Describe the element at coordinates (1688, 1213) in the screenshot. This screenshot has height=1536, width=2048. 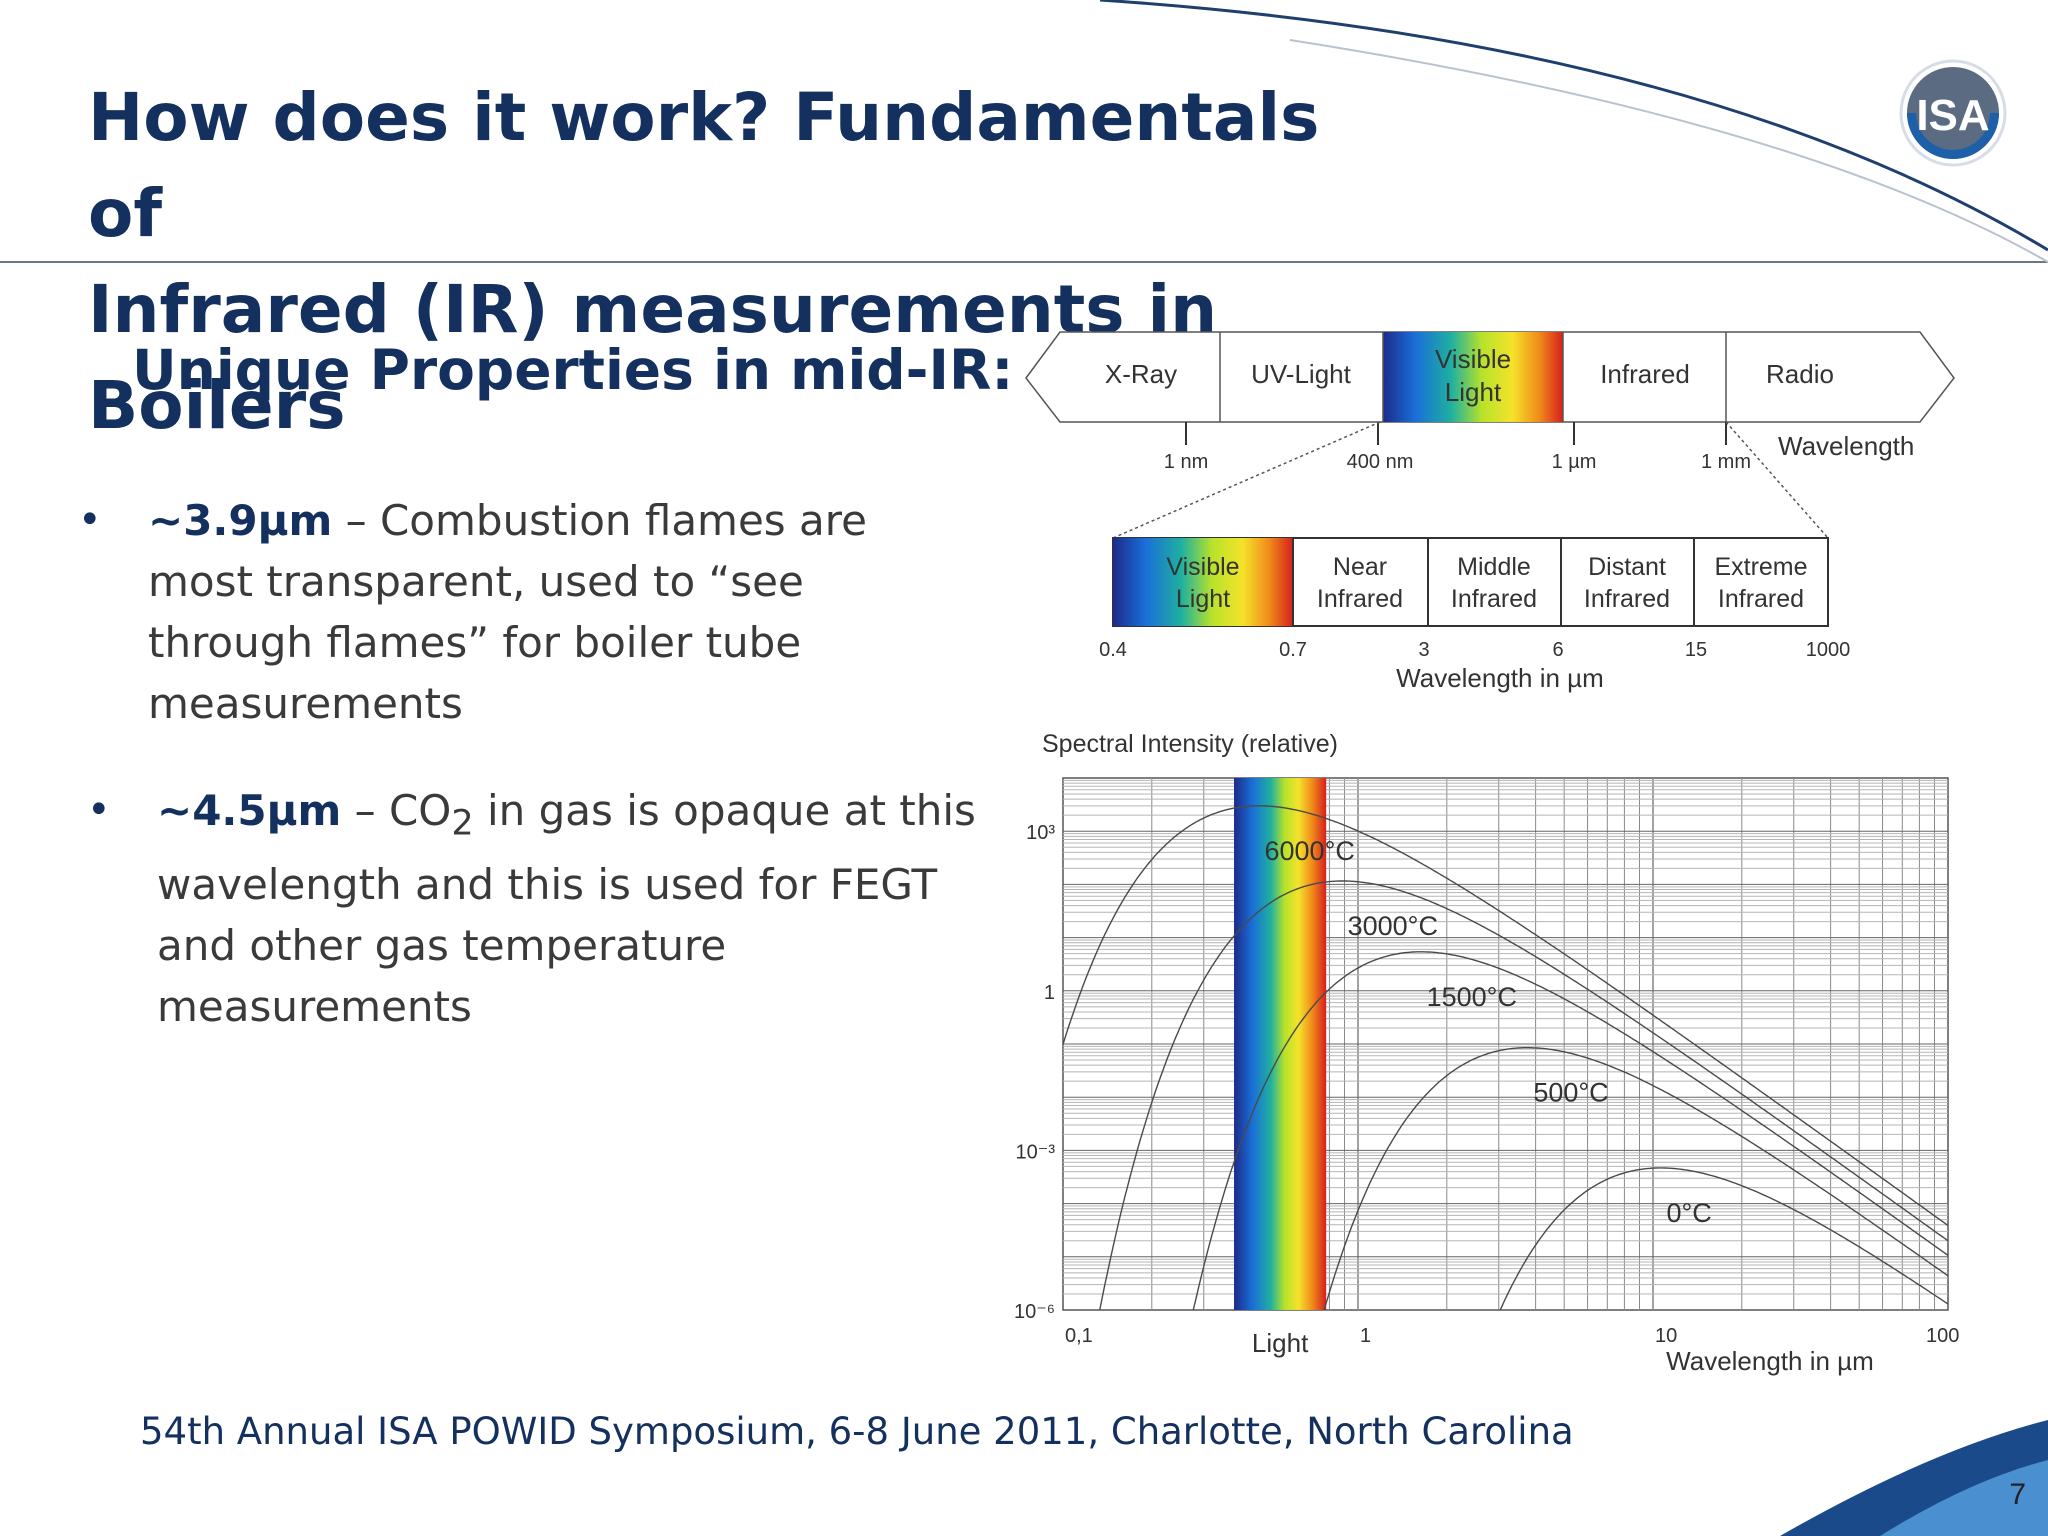
I see `curve-label: 0°C` at that location.